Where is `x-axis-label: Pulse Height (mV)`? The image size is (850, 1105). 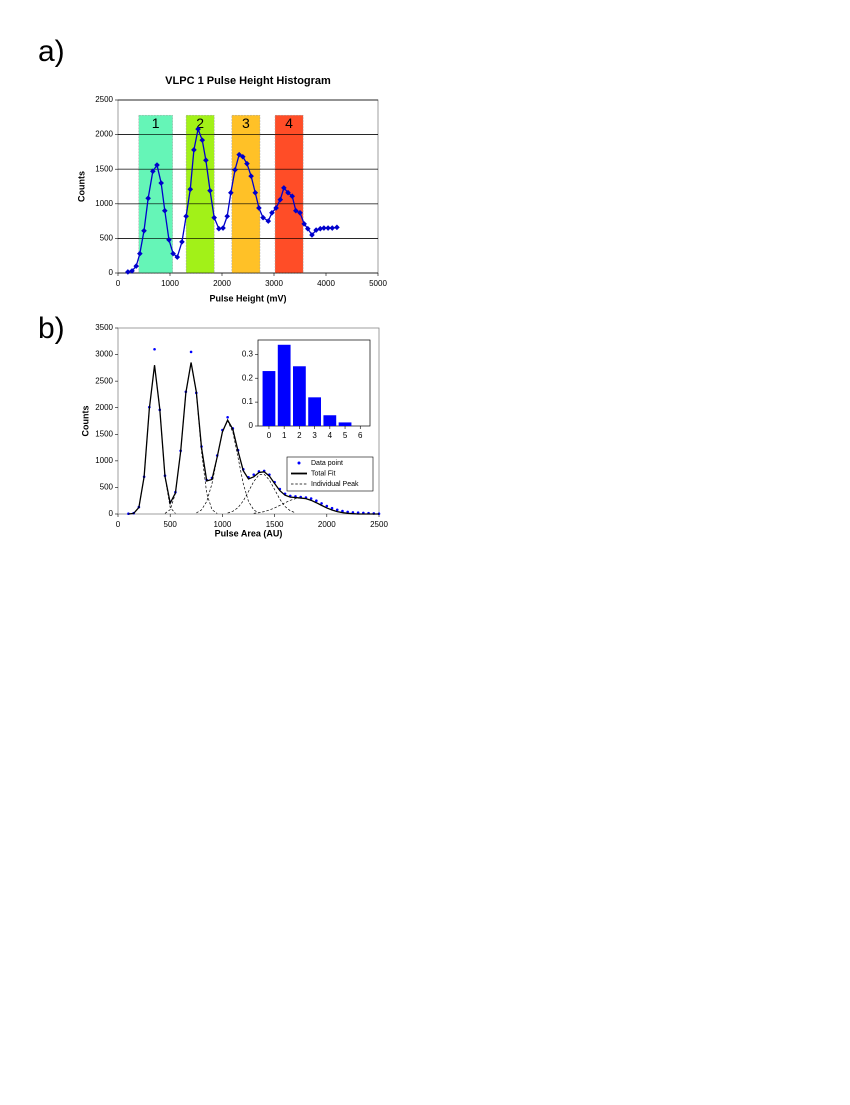
x-axis-label: Pulse Height (mV) is located at coordinates (247, 298).